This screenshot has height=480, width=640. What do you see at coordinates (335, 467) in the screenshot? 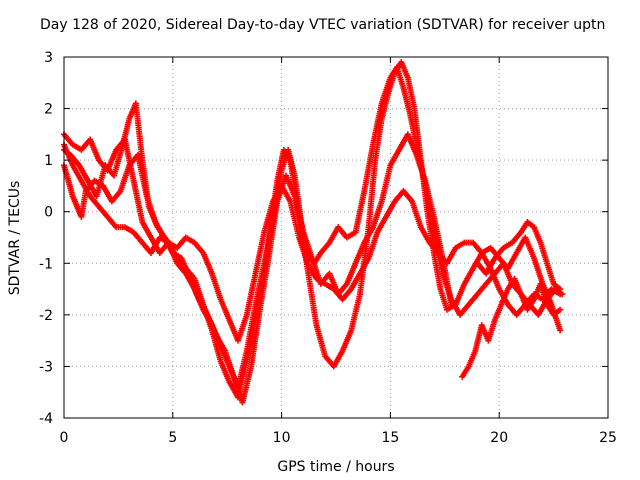
I see `x-axis-label: GPS time / hours` at bounding box center [335, 467].